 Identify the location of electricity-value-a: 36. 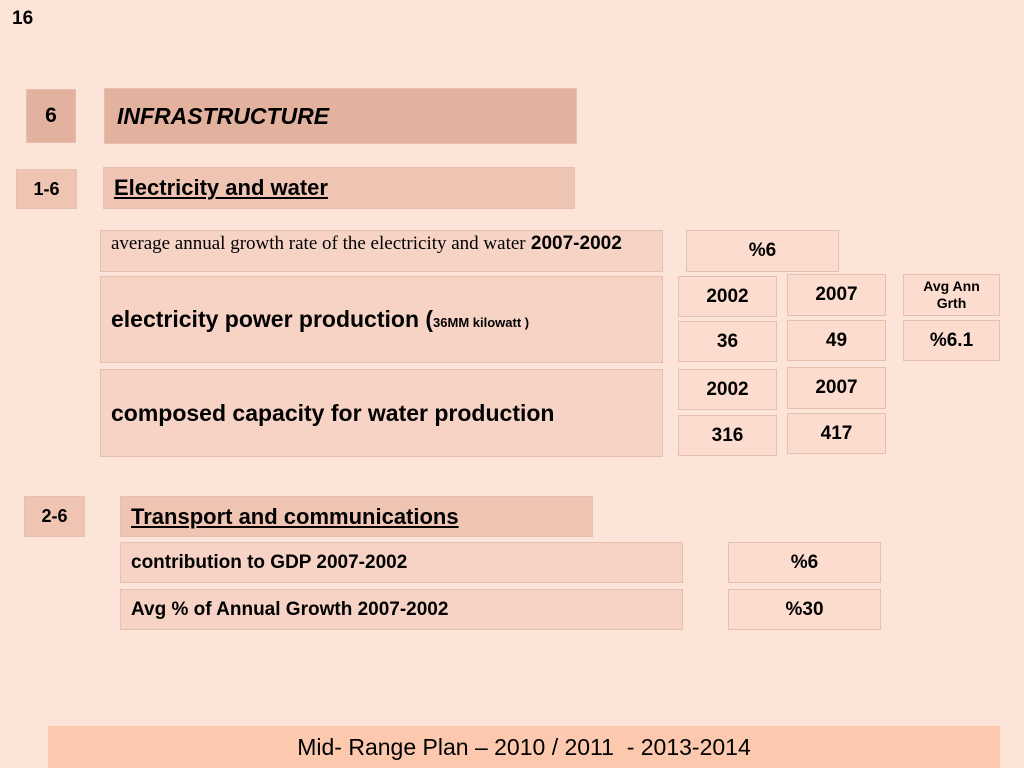
(727, 341).